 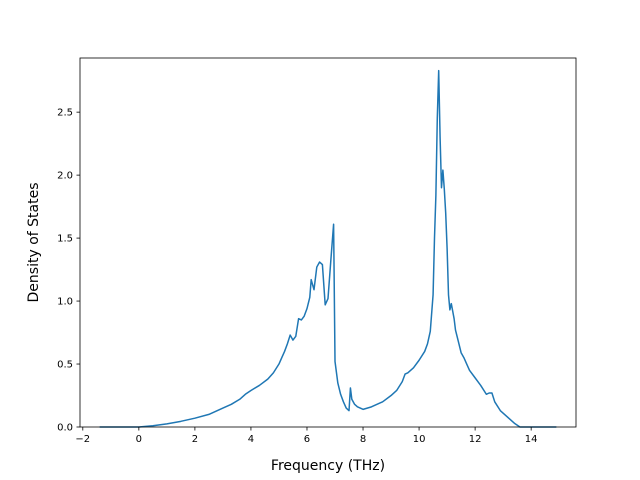 I want to click on y-tick-label: 0.5, so click(x=65, y=365).